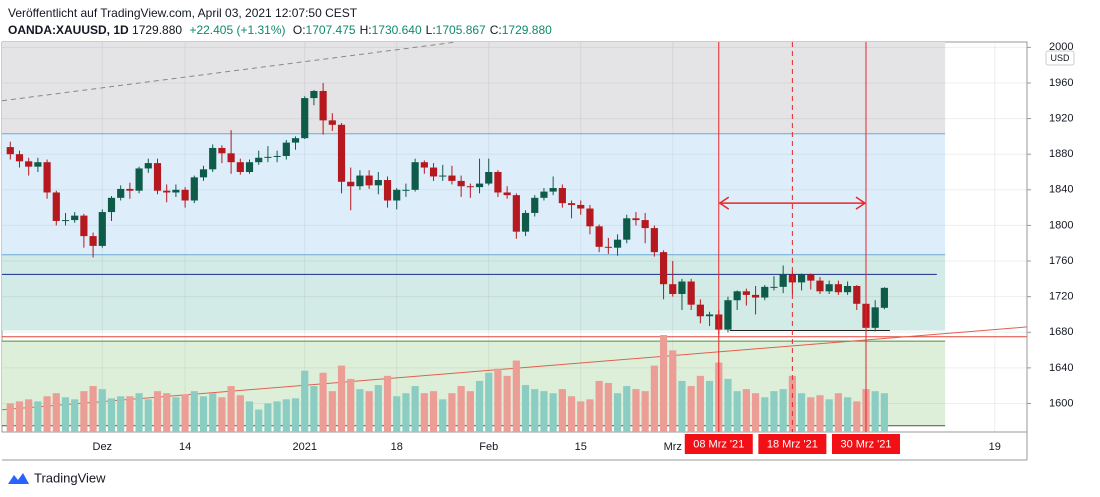 This screenshot has height=497, width=1100. I want to click on y-tick-label: 1600, so click(1061, 403).